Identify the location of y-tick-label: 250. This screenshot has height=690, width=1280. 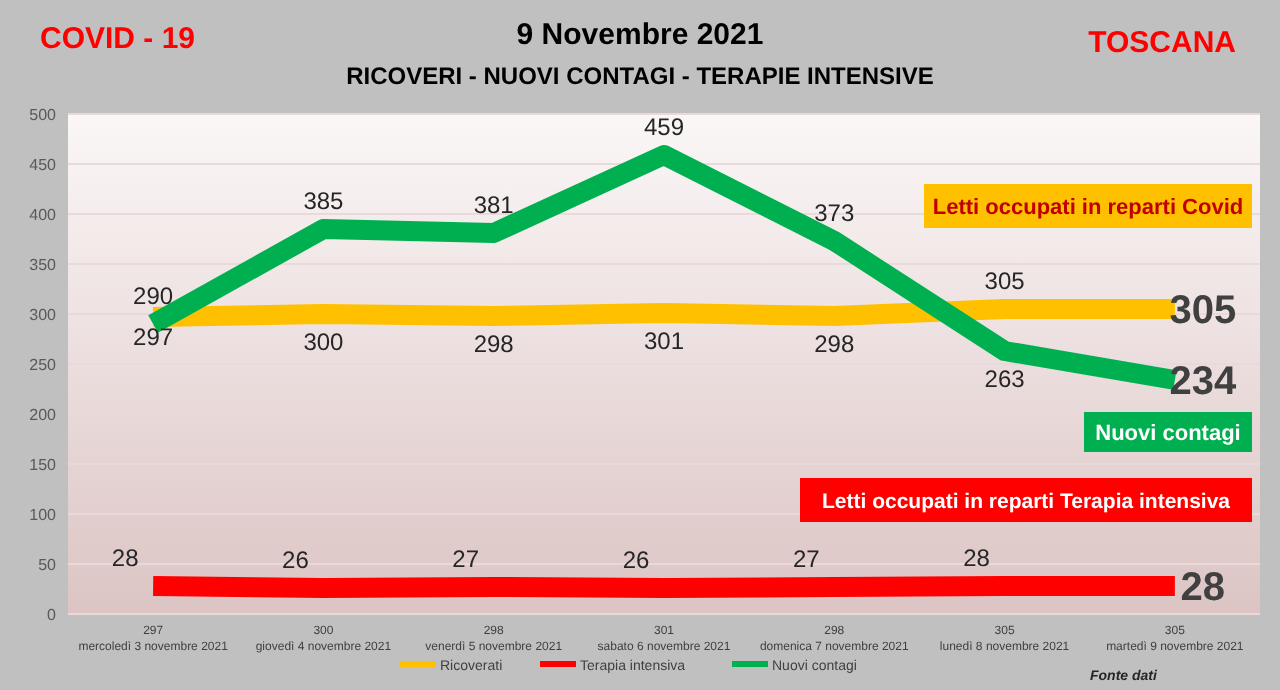
(43, 365).